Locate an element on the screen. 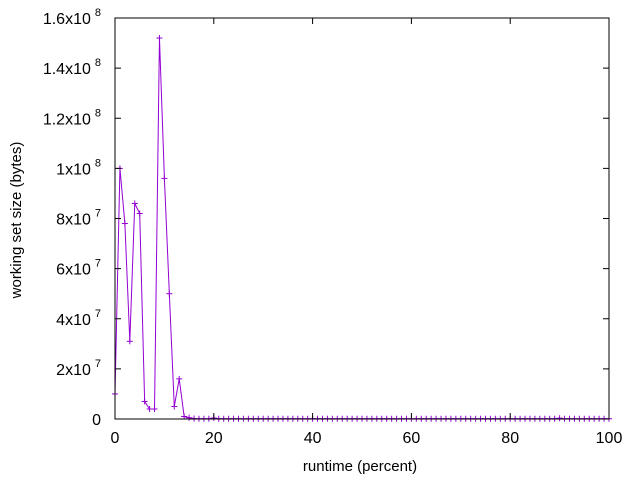  y-tick-mantissa: 8x10 is located at coordinates (73, 220).